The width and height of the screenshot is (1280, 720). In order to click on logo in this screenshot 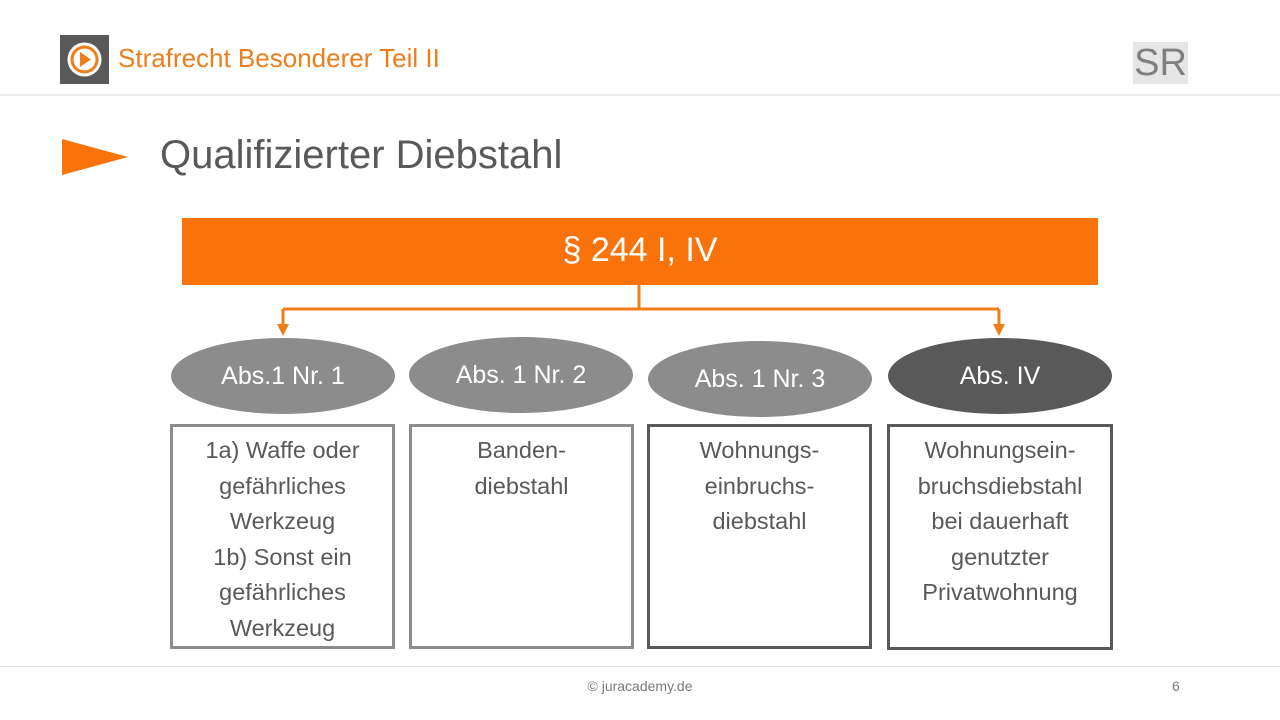, I will do `click(84, 59)`.